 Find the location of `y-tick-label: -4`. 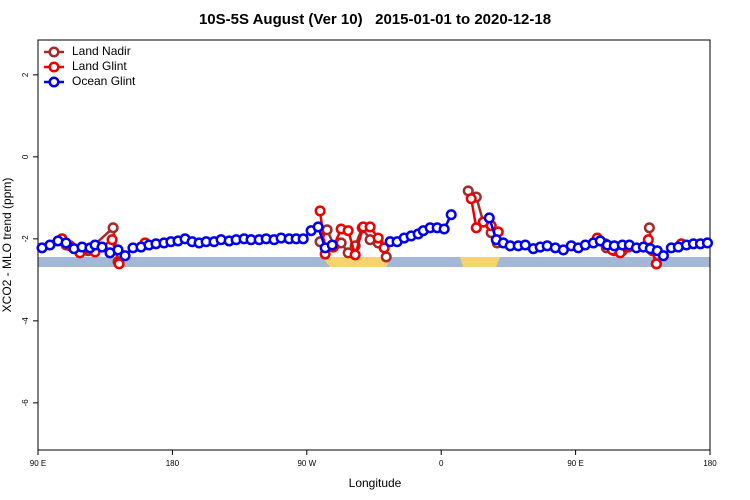

y-tick-label: -4 is located at coordinates (25, 321).